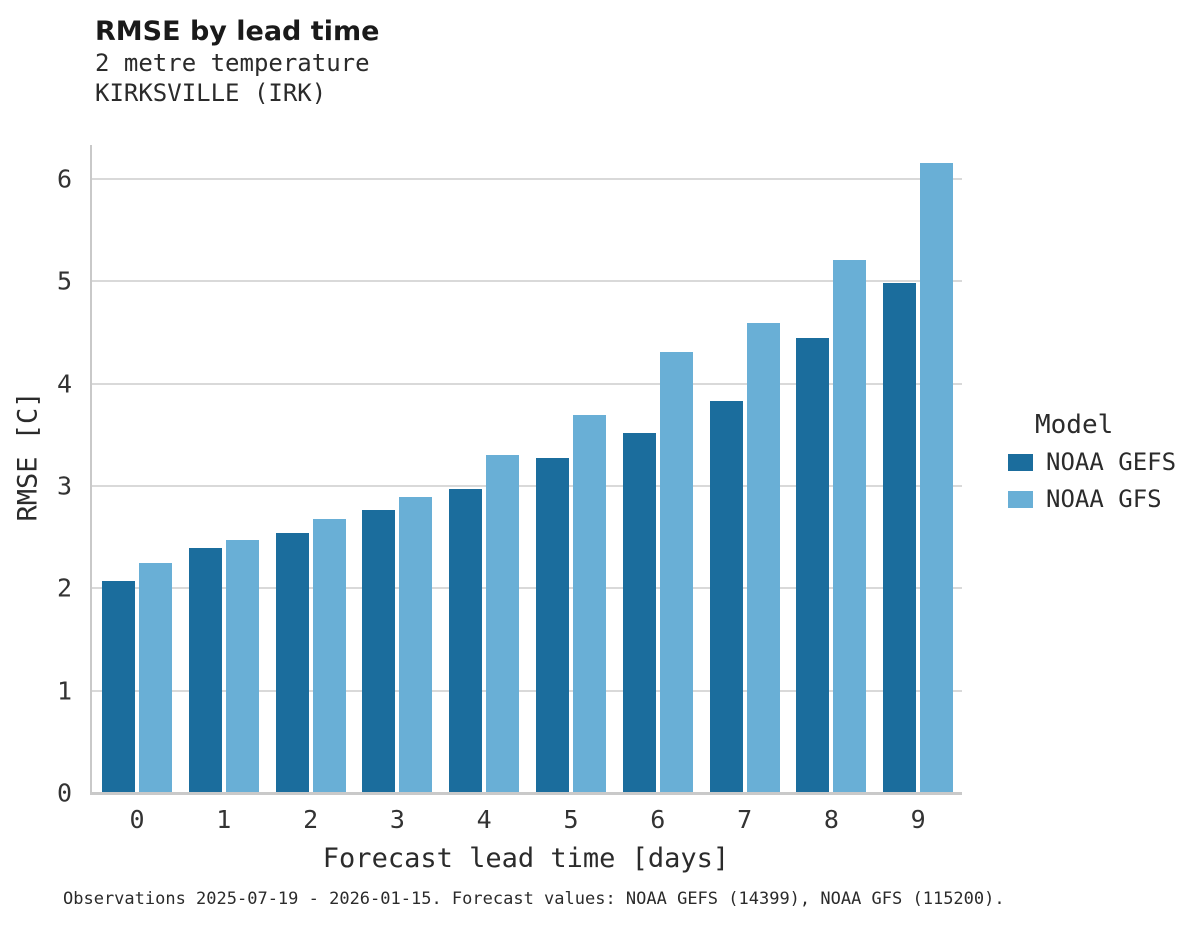 The height and width of the screenshot is (928, 1195). I want to click on chart-subtitle-station: KIRKSVILLE (IRK), so click(211, 93).